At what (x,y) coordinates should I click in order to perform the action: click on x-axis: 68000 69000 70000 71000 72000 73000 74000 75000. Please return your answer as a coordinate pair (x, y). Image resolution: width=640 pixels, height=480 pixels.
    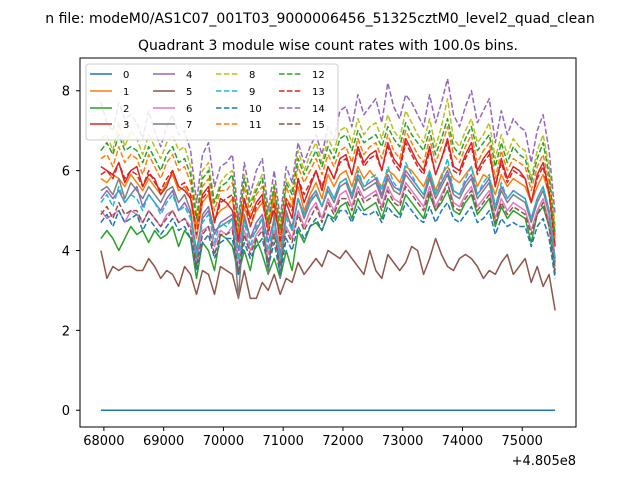
    Looking at the image, I should click on (313, 438).